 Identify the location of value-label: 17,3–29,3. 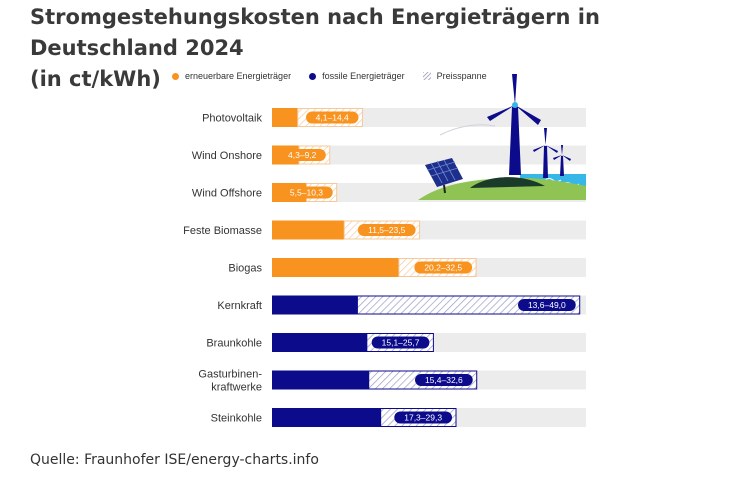
(423, 418).